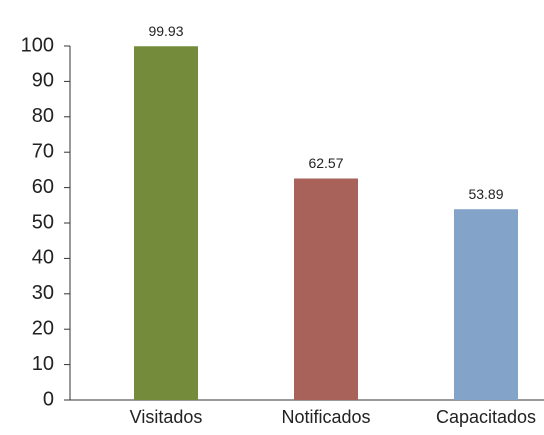 The image size is (544, 435). I want to click on y-tick-label: 80, so click(43, 116).